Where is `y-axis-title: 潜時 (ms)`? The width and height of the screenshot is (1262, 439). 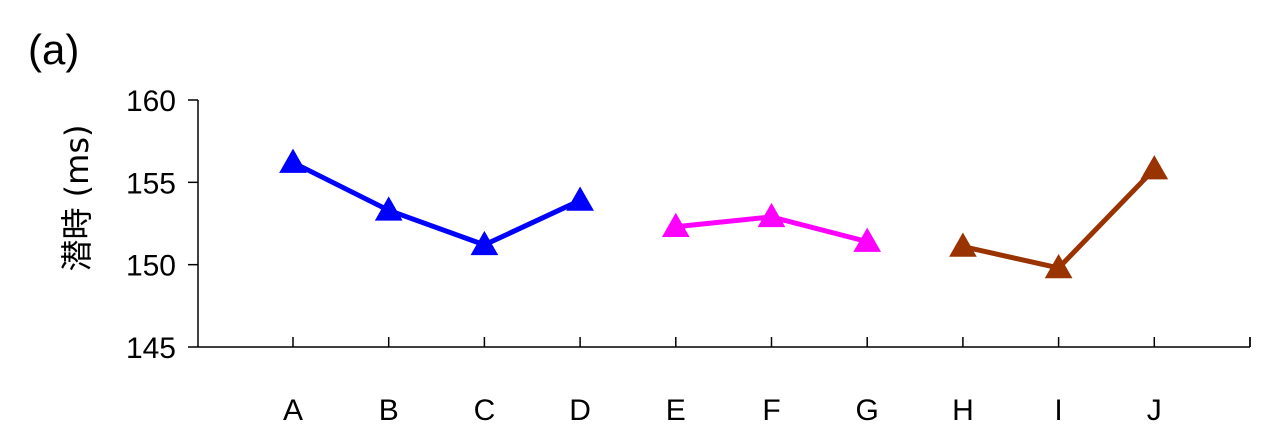
y-axis-title: 潜時 (ms) is located at coordinates (77, 198).